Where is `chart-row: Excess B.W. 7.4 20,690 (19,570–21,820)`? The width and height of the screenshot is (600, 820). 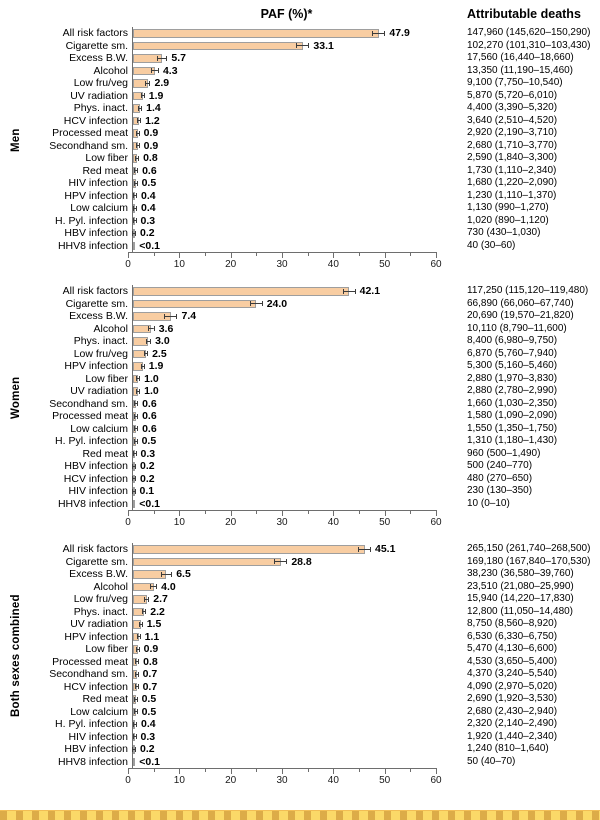 chart-row: Excess B.W. 7.4 20,690 (19,570–21,820) is located at coordinates (300, 316).